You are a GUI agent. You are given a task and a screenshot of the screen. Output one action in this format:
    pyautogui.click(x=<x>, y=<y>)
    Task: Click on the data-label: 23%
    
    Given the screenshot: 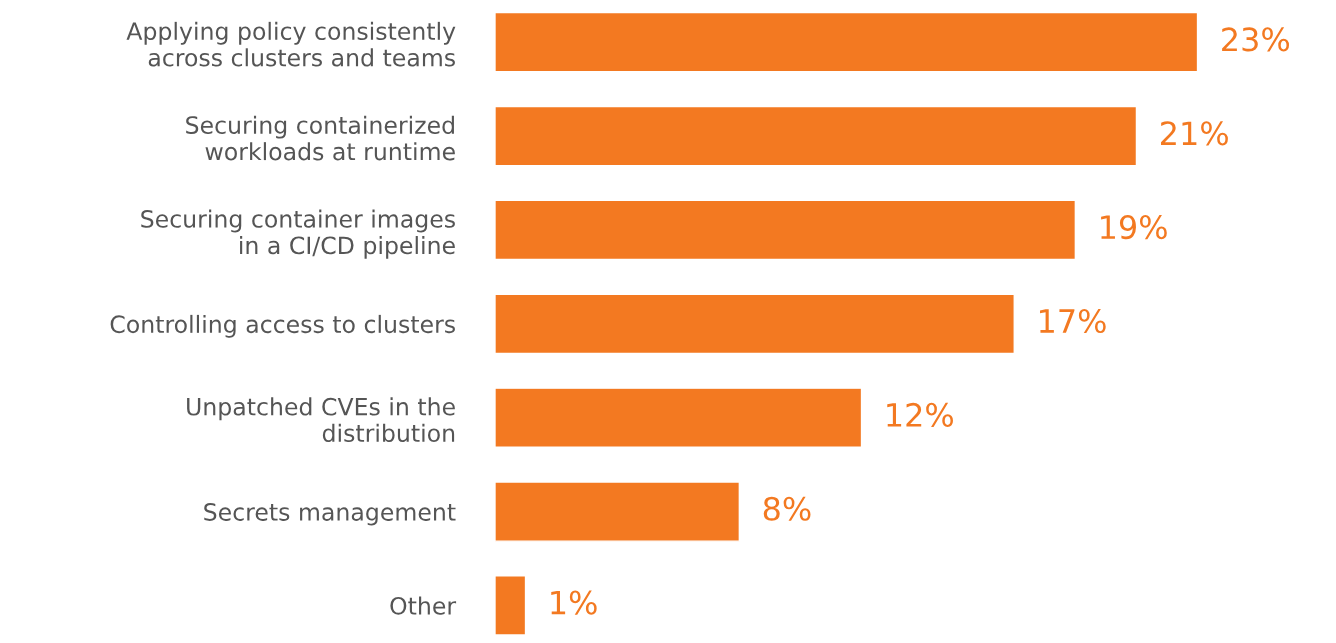 What is the action you would take?
    pyautogui.click(x=1255, y=39)
    